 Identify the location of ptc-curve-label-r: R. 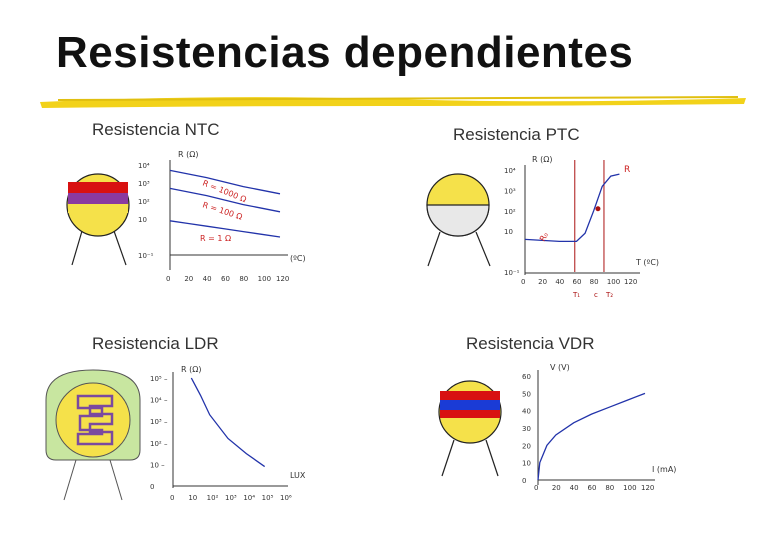
(627, 170).